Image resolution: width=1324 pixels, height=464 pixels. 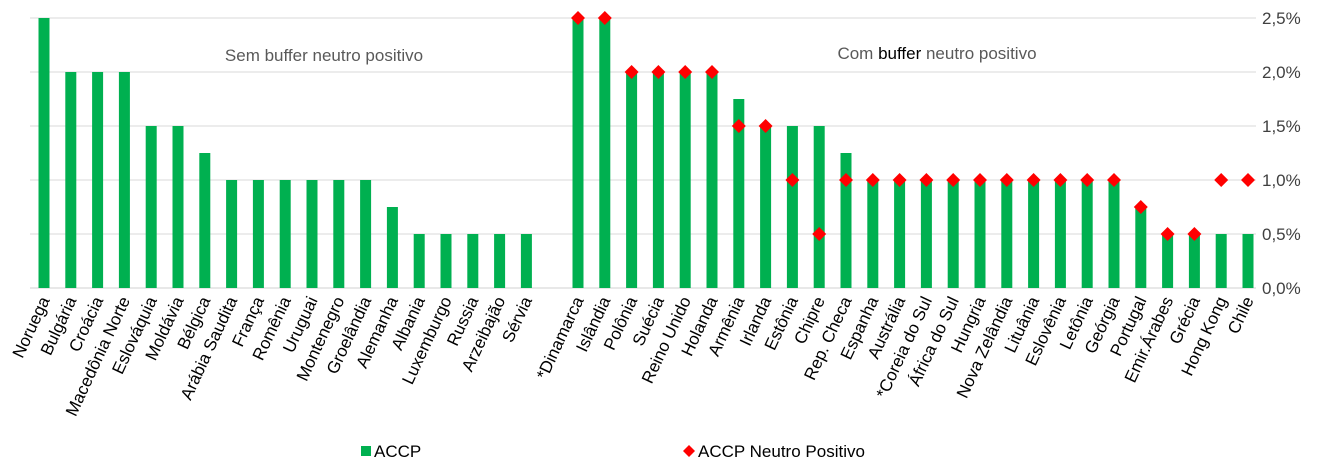 I want to click on annotation-part: Com, so click(x=857, y=53).